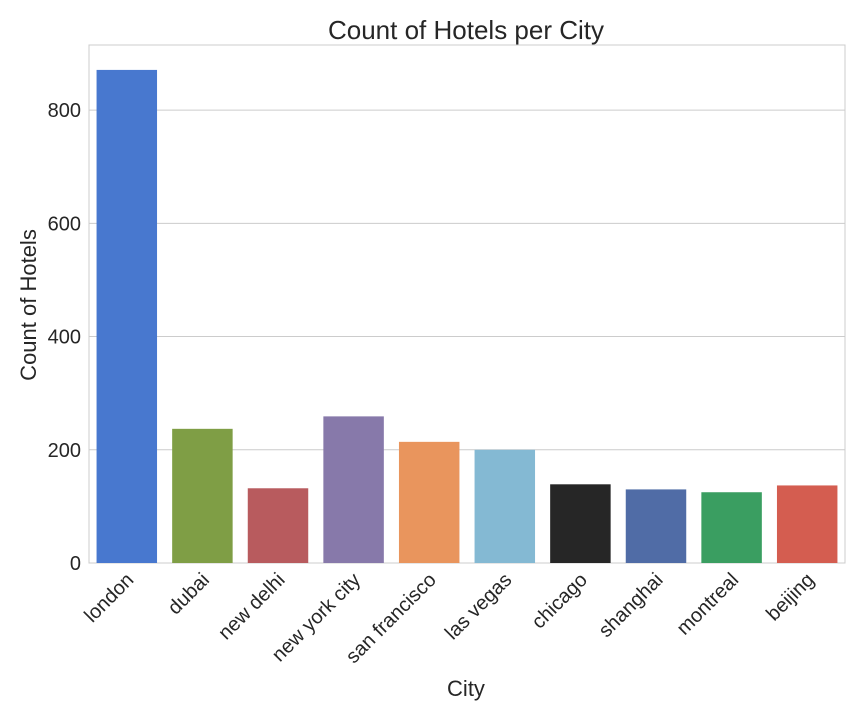  Describe the element at coordinates (708, 604) in the screenshot. I see `x-tick-label: montreal` at that location.